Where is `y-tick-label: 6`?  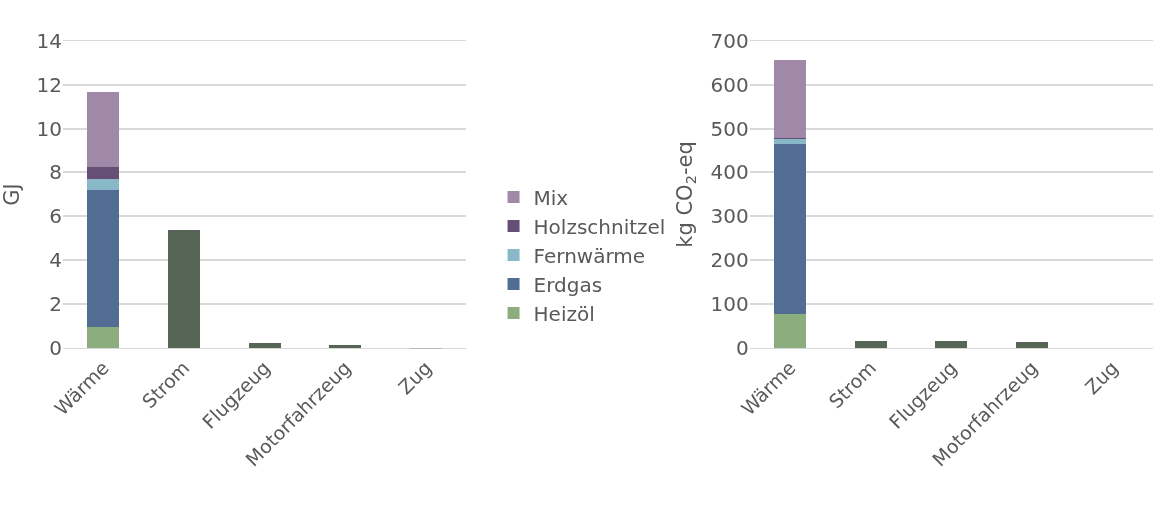
y-tick-label: 6 is located at coordinates (55, 216).